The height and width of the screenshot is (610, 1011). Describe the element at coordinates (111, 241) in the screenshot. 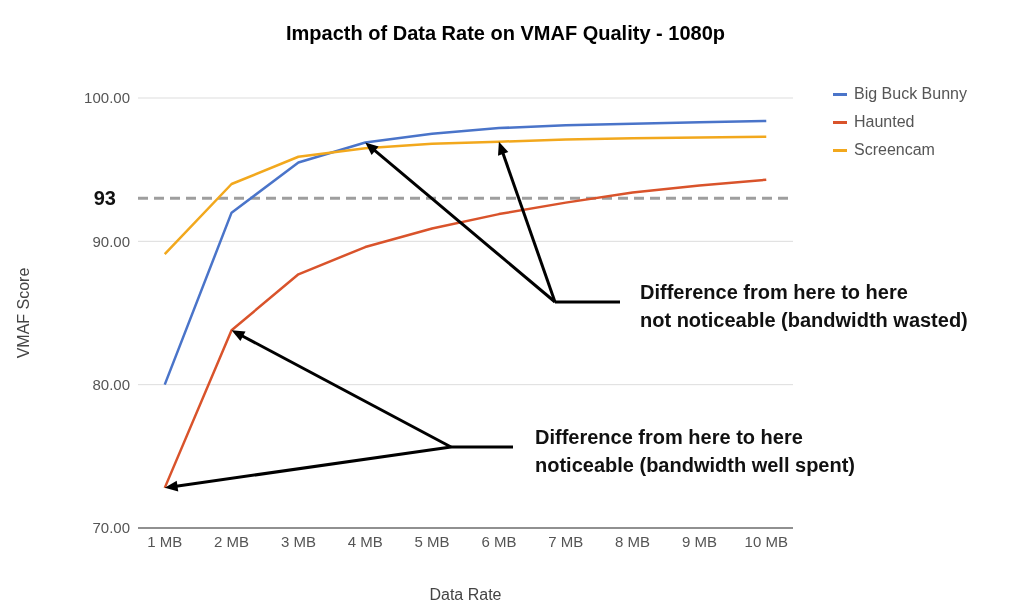

I see `y-tick-label: 90.00` at that location.